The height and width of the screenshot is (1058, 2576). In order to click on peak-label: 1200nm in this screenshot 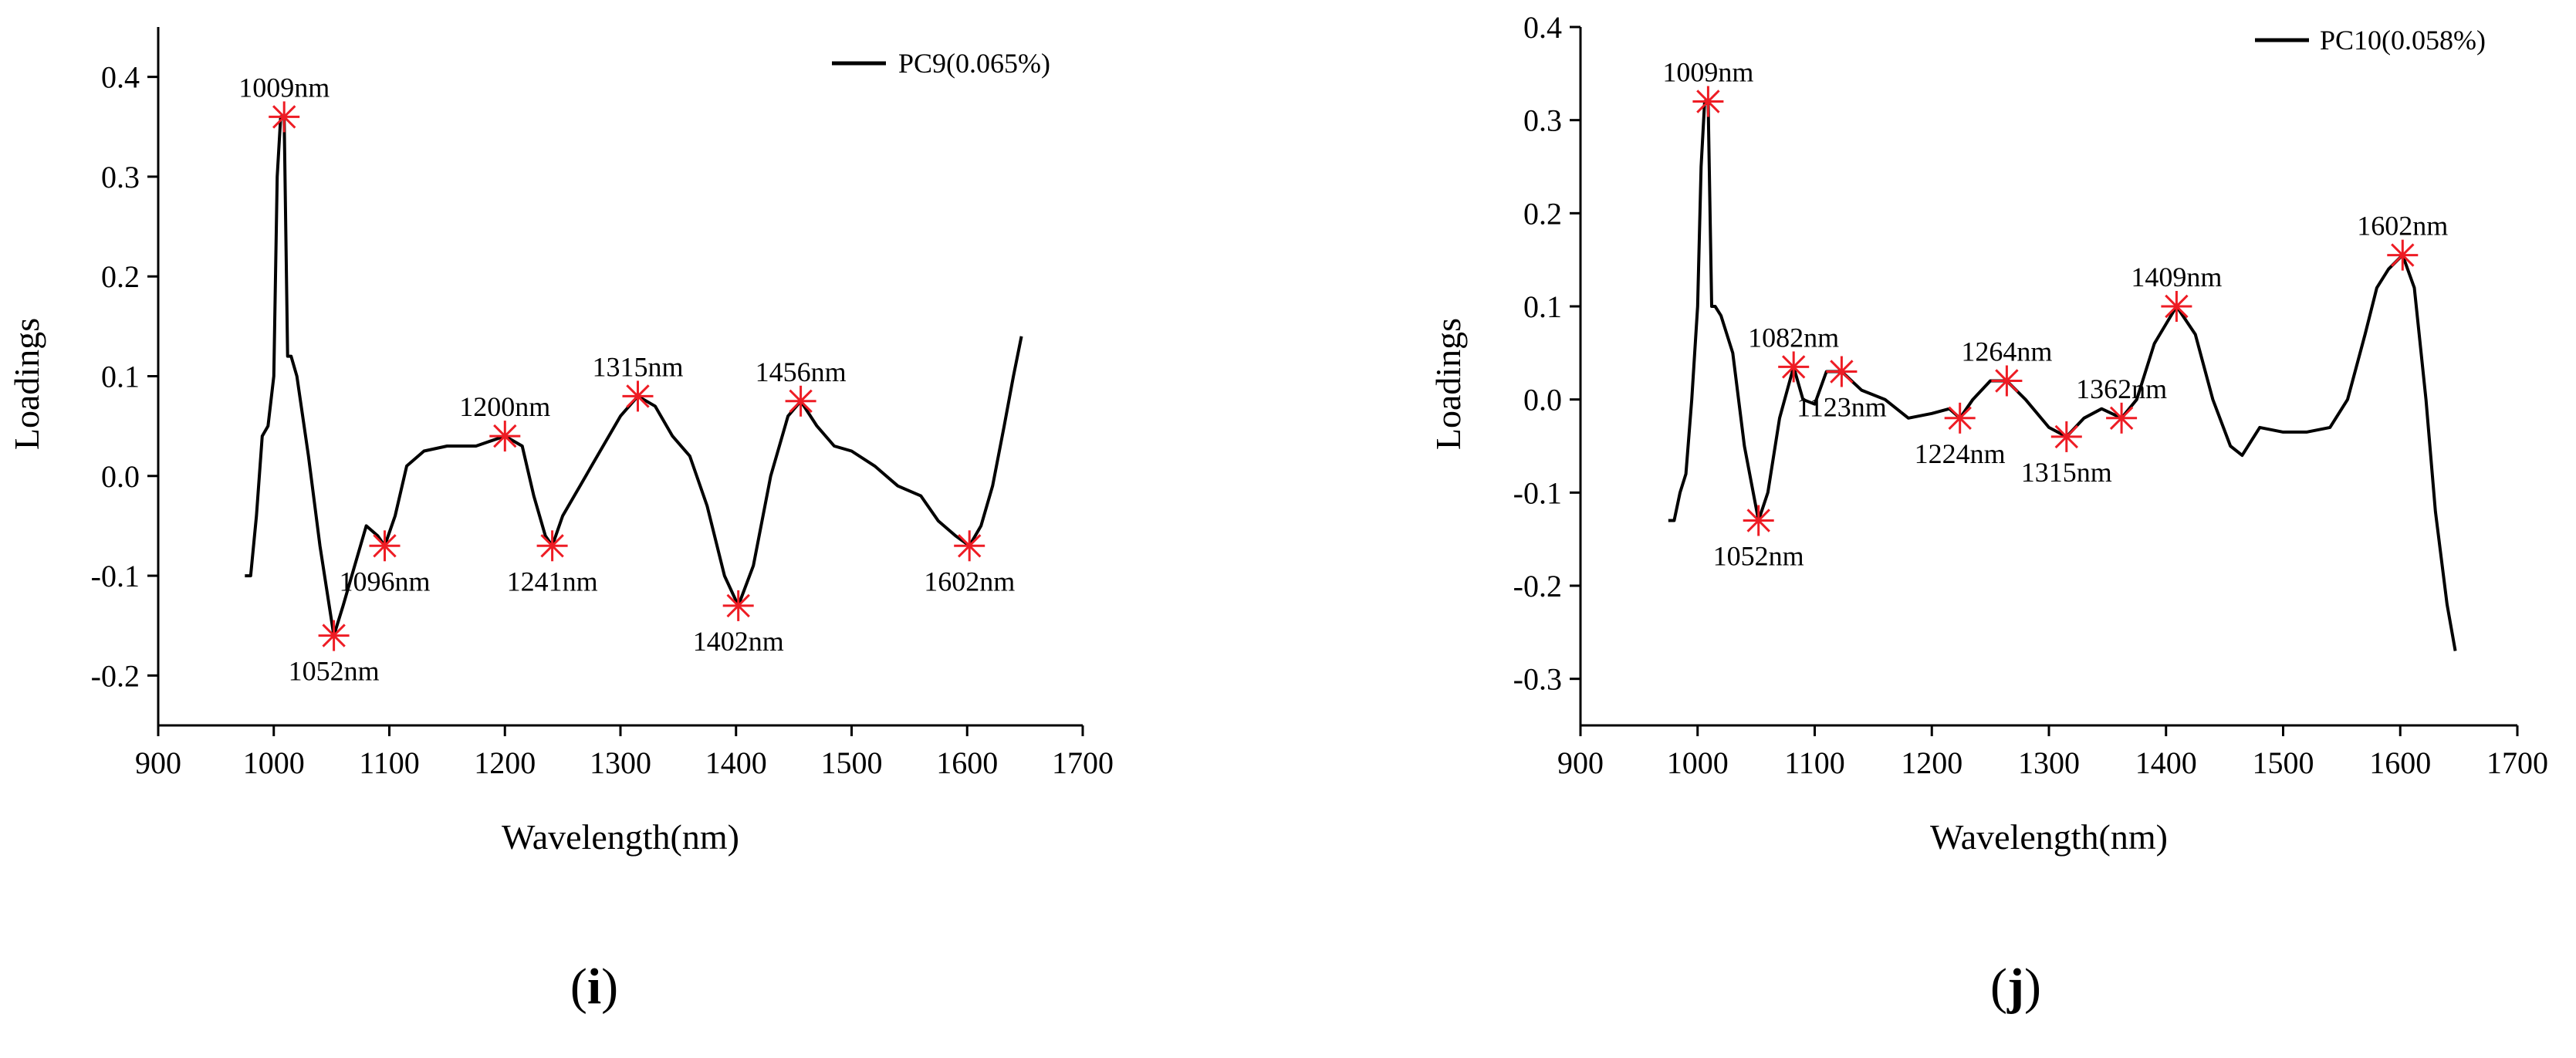, I will do `click(504, 406)`.